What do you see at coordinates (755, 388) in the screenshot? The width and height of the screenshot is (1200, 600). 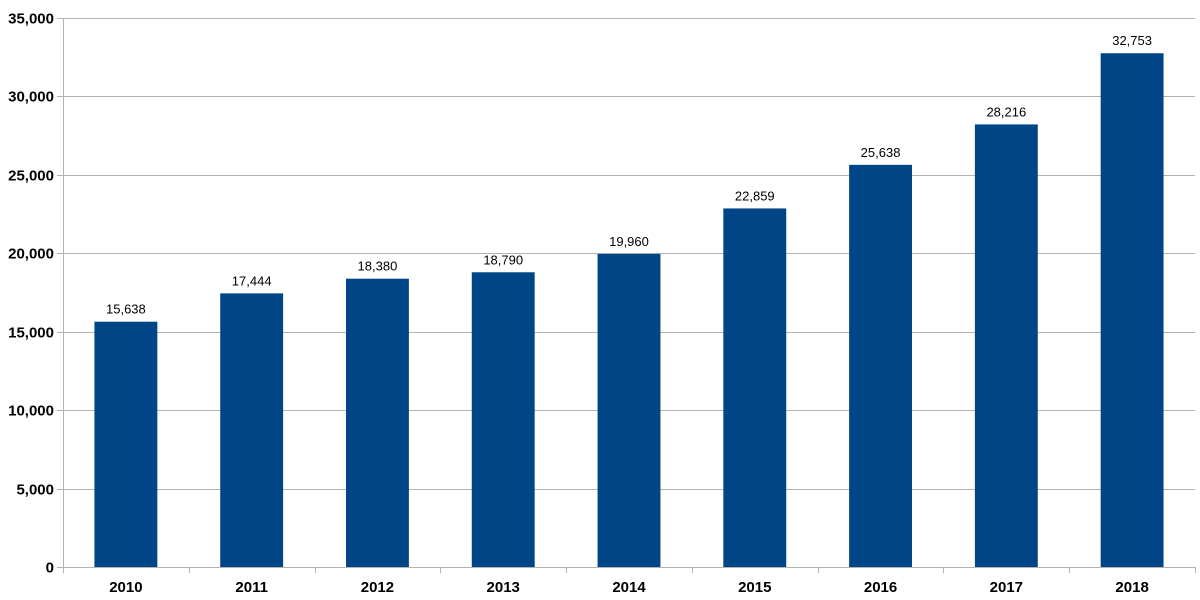 I see `bar-2015` at bounding box center [755, 388].